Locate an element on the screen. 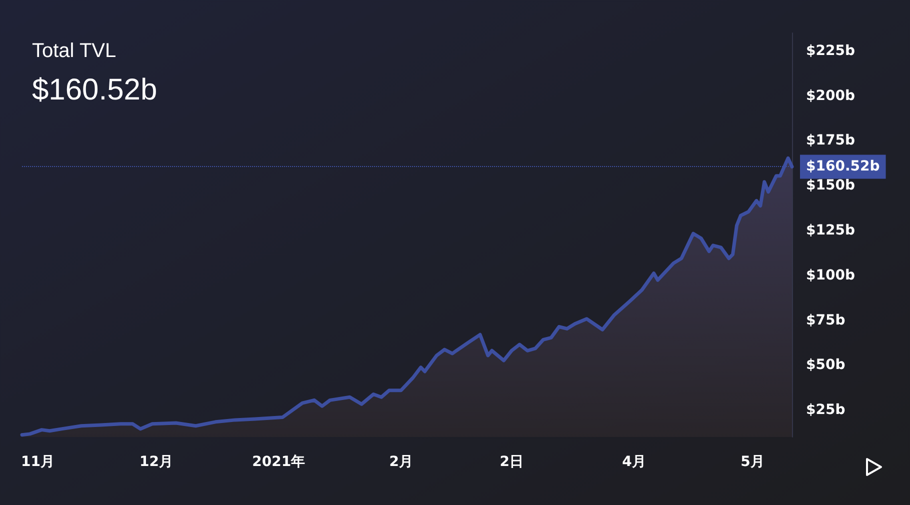 The image size is (910, 505). chart-title: Total TVL is located at coordinates (74, 51).